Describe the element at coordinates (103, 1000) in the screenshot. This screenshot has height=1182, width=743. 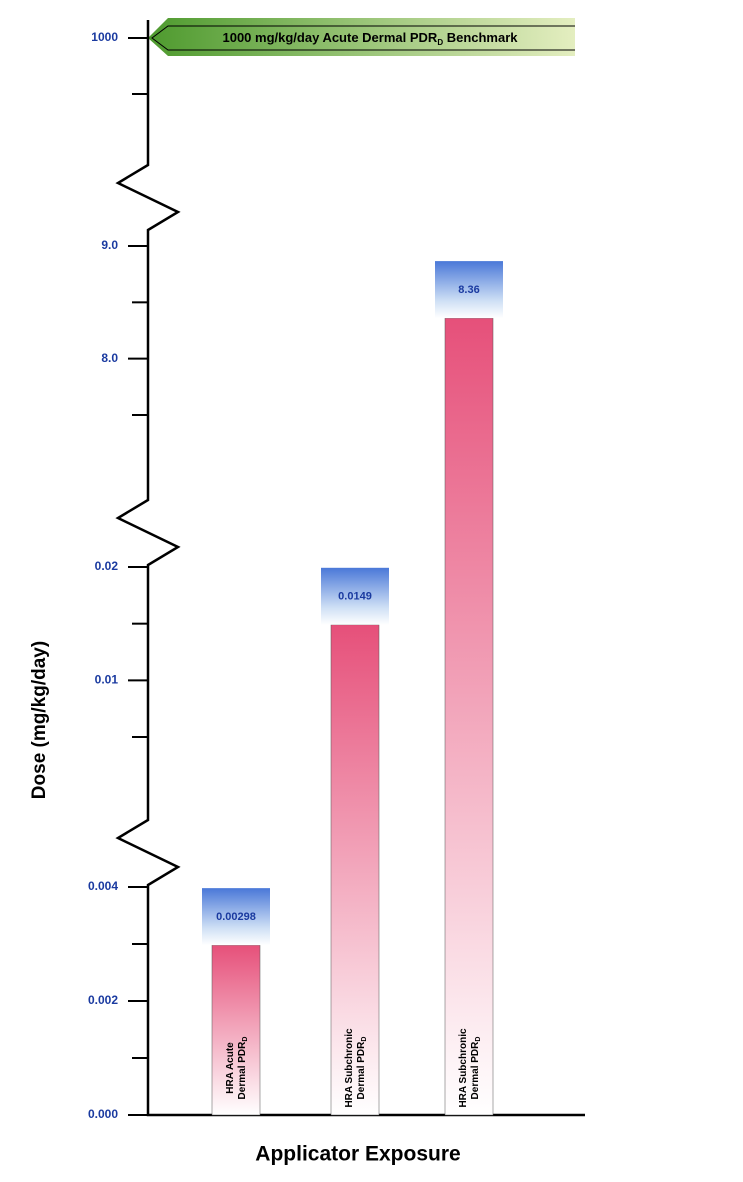
I see `y-tick-label: 0.002` at that location.